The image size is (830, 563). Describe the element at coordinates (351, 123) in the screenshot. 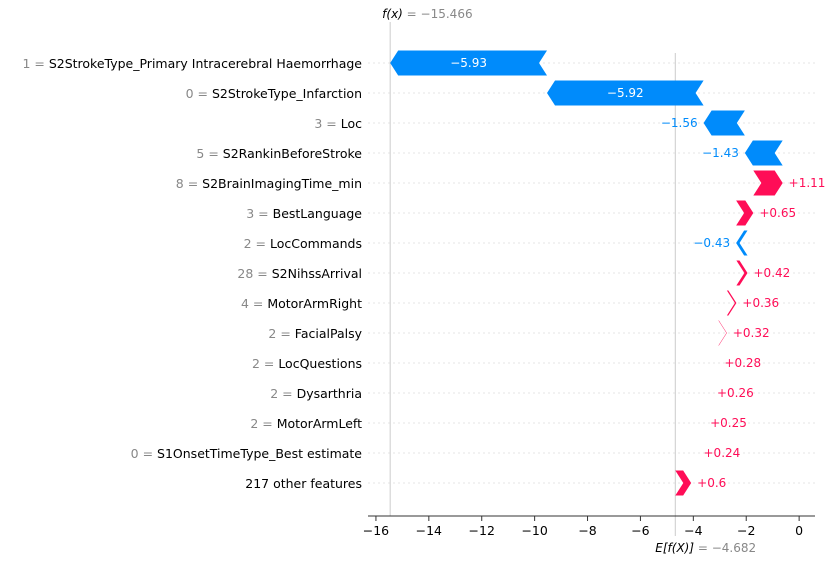

I see `feature-name: Loc` at that location.